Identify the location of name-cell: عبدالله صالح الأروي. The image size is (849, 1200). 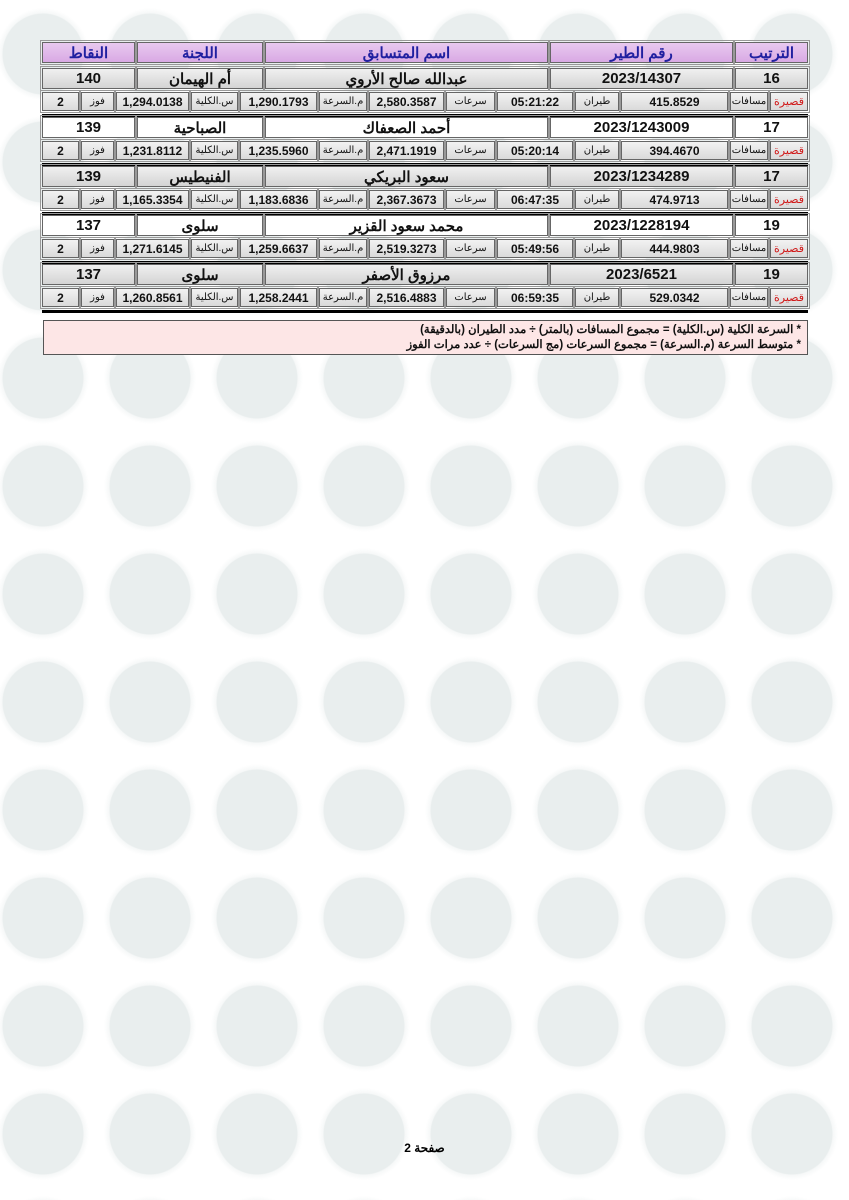
(406, 78).